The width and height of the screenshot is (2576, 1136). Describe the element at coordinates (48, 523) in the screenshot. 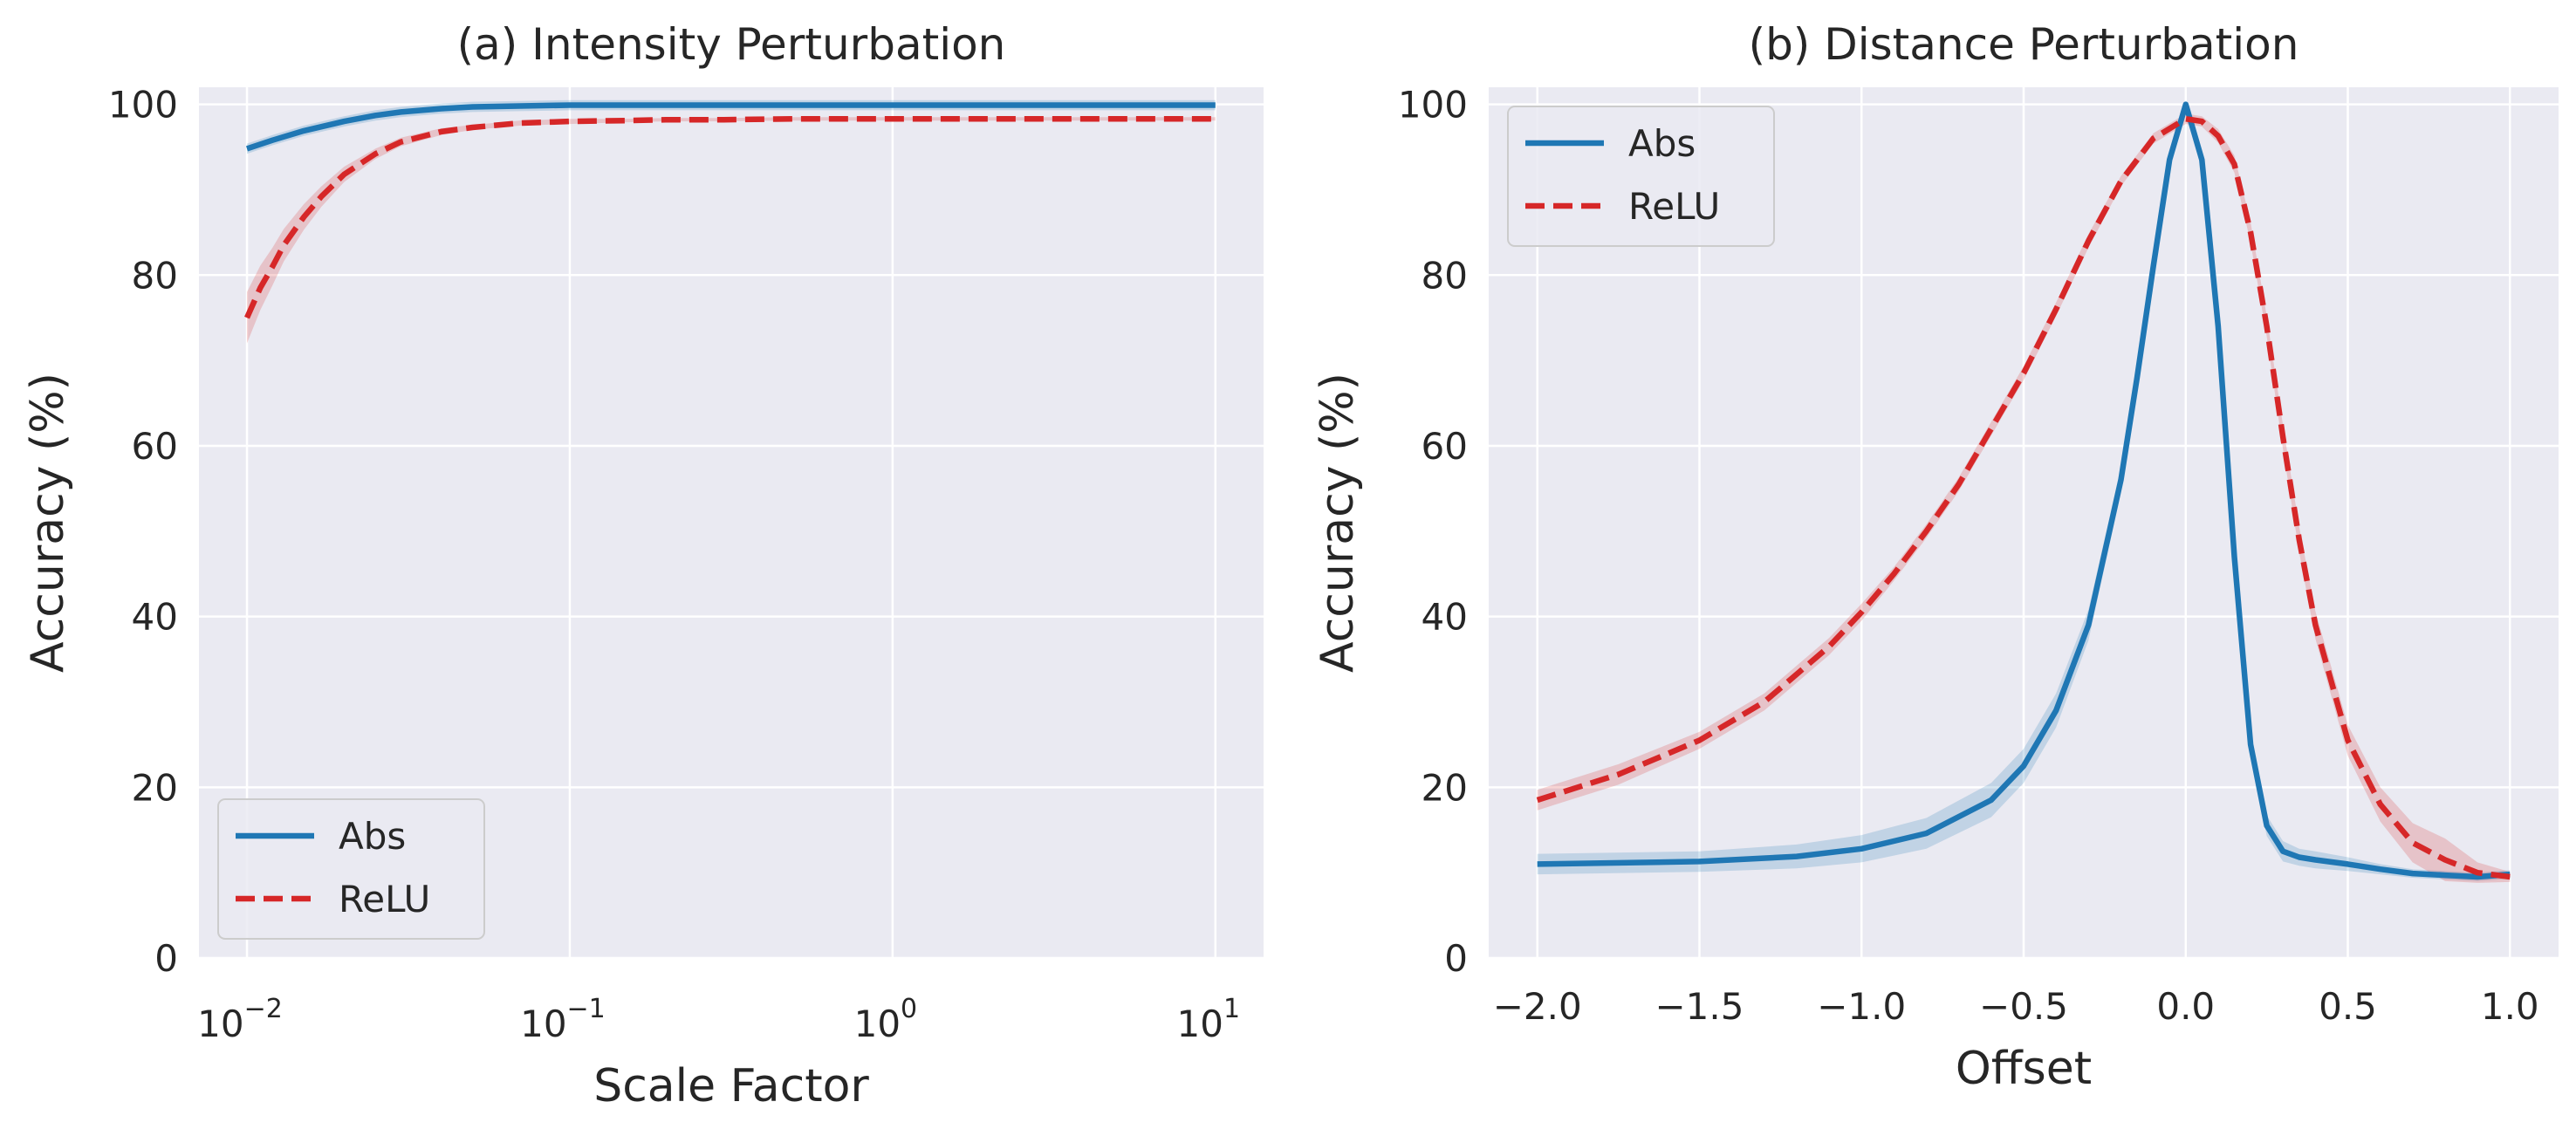

I see `y-axis-label-intensity: Accuracy (%)` at that location.